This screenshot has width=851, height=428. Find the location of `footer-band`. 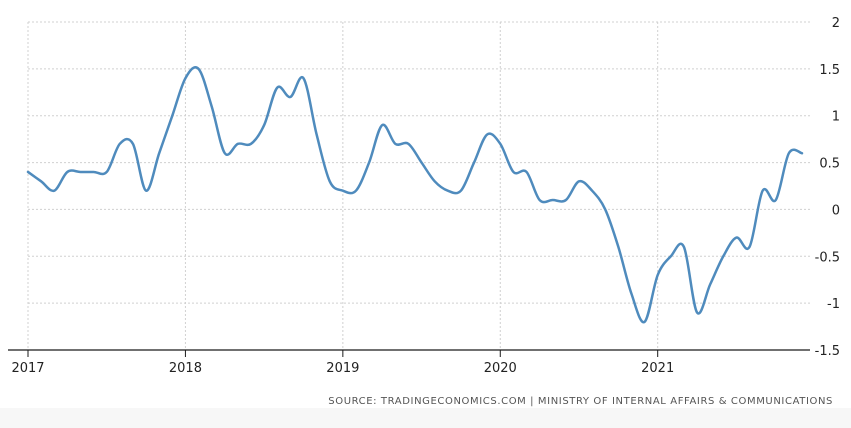

footer-band is located at coordinates (425, 418).